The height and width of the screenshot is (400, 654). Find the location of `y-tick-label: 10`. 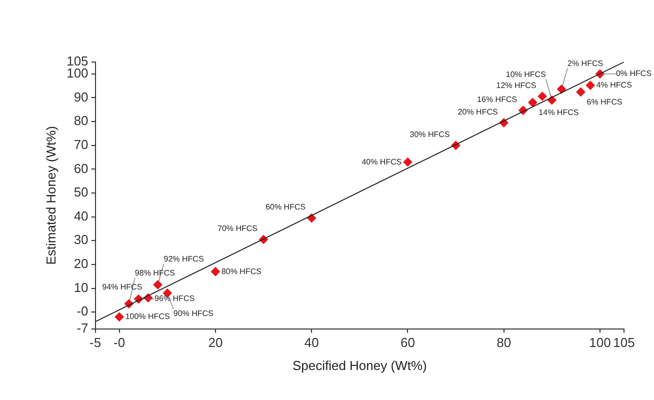

y-tick-label: 10 is located at coordinates (81, 287).